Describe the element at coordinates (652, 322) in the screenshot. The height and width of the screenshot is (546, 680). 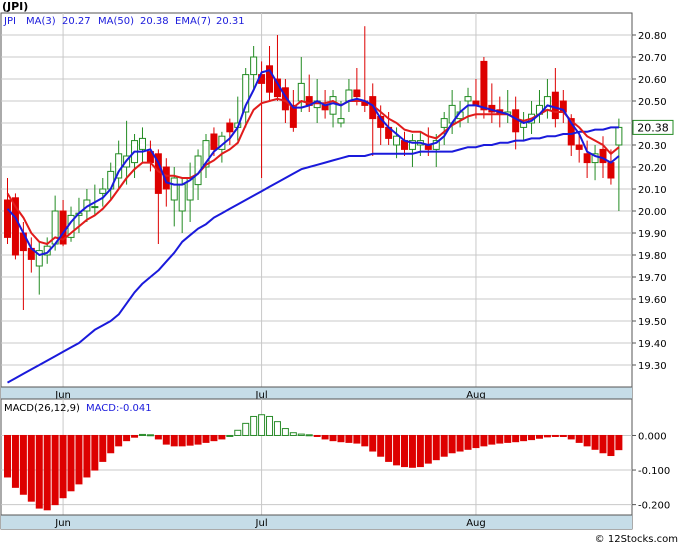
I see `price-y-tick-label: 19.50` at that location.